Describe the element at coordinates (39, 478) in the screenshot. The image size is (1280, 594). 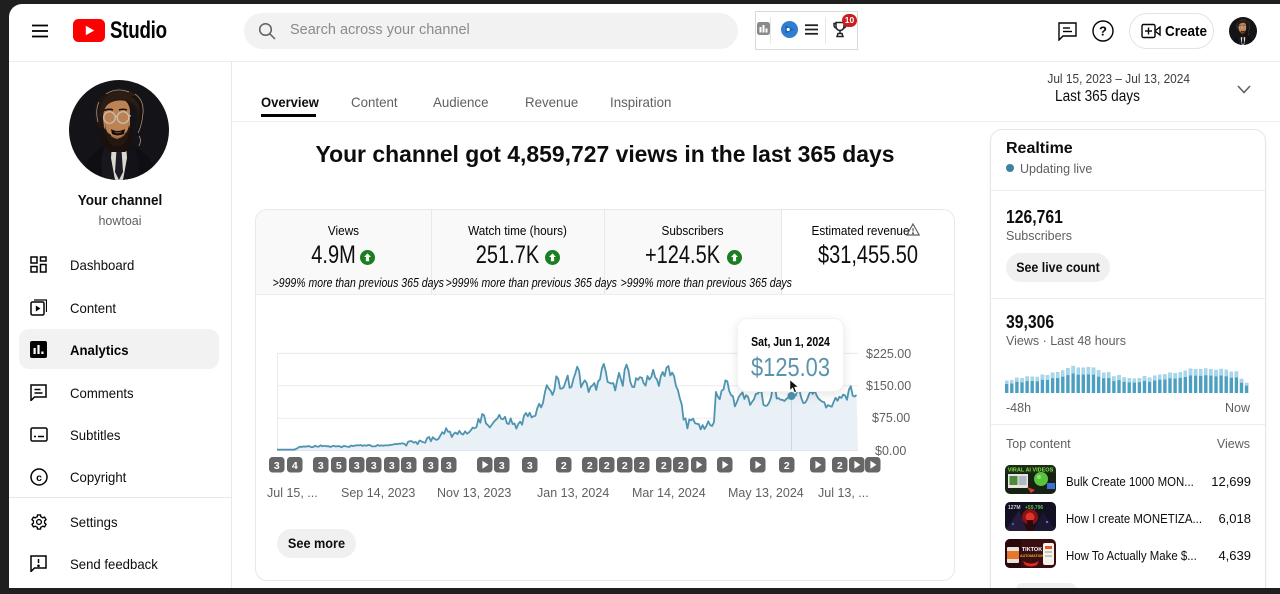
I see `svg-text: c` at that location.